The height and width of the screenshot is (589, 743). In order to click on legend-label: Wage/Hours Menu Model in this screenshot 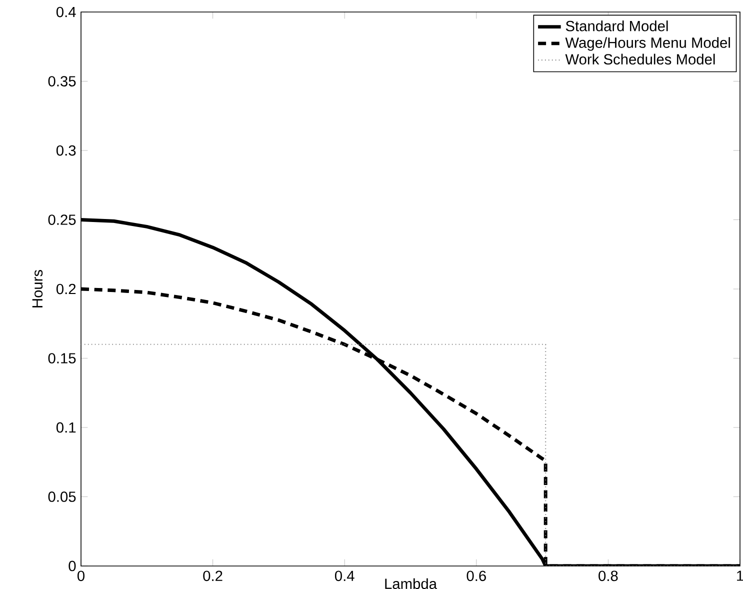, I will do `click(647, 44)`.